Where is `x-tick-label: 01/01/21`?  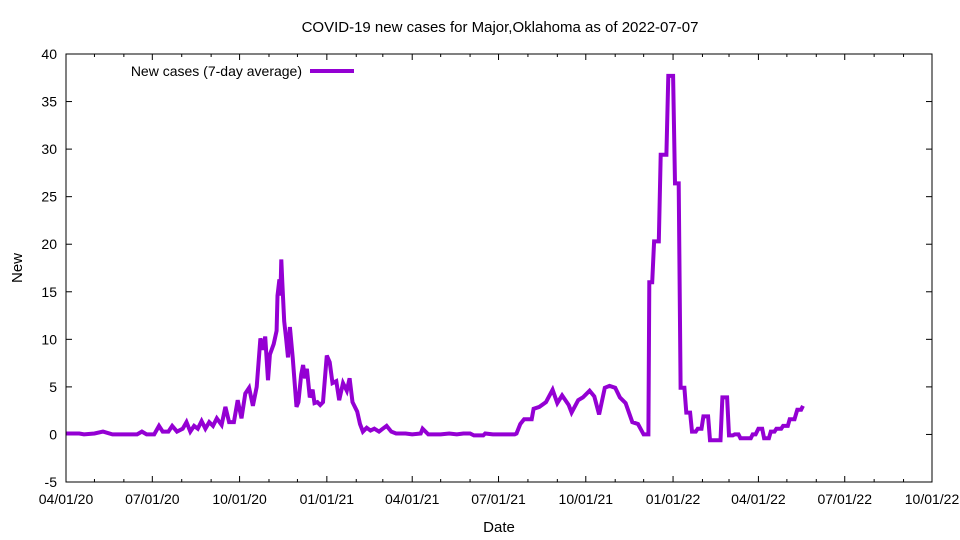 x-tick-label: 01/01/21 is located at coordinates (327, 499).